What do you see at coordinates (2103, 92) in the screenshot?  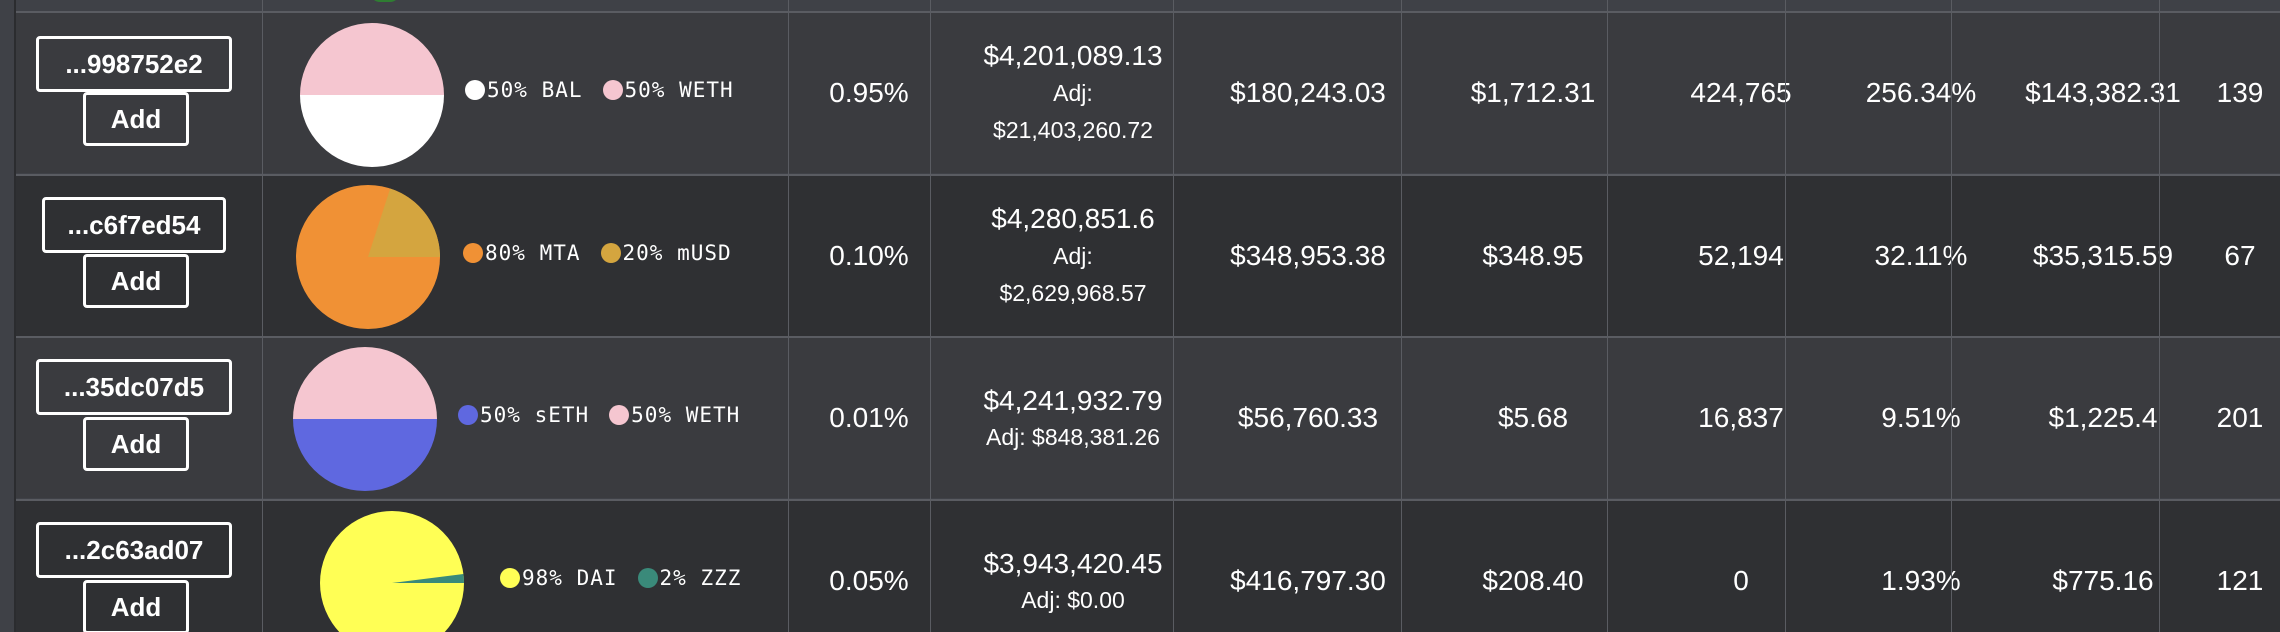 I see `rewards-value: $143,382.31` at bounding box center [2103, 92].